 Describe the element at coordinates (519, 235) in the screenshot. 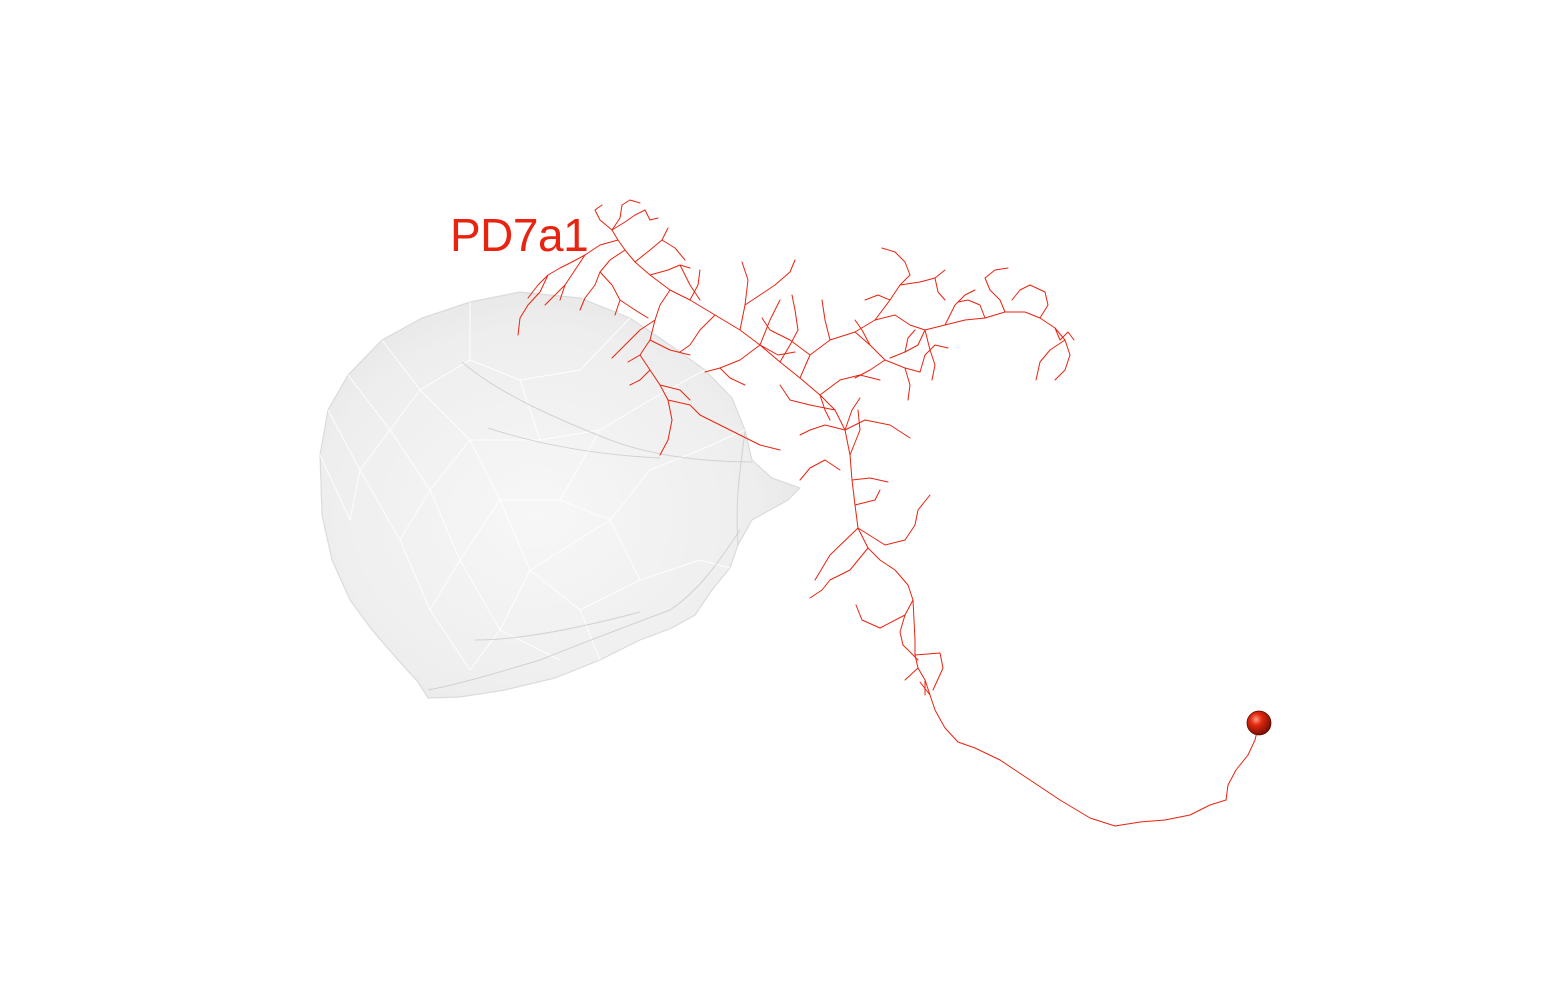

I see `neuron-label: PD7a1` at that location.